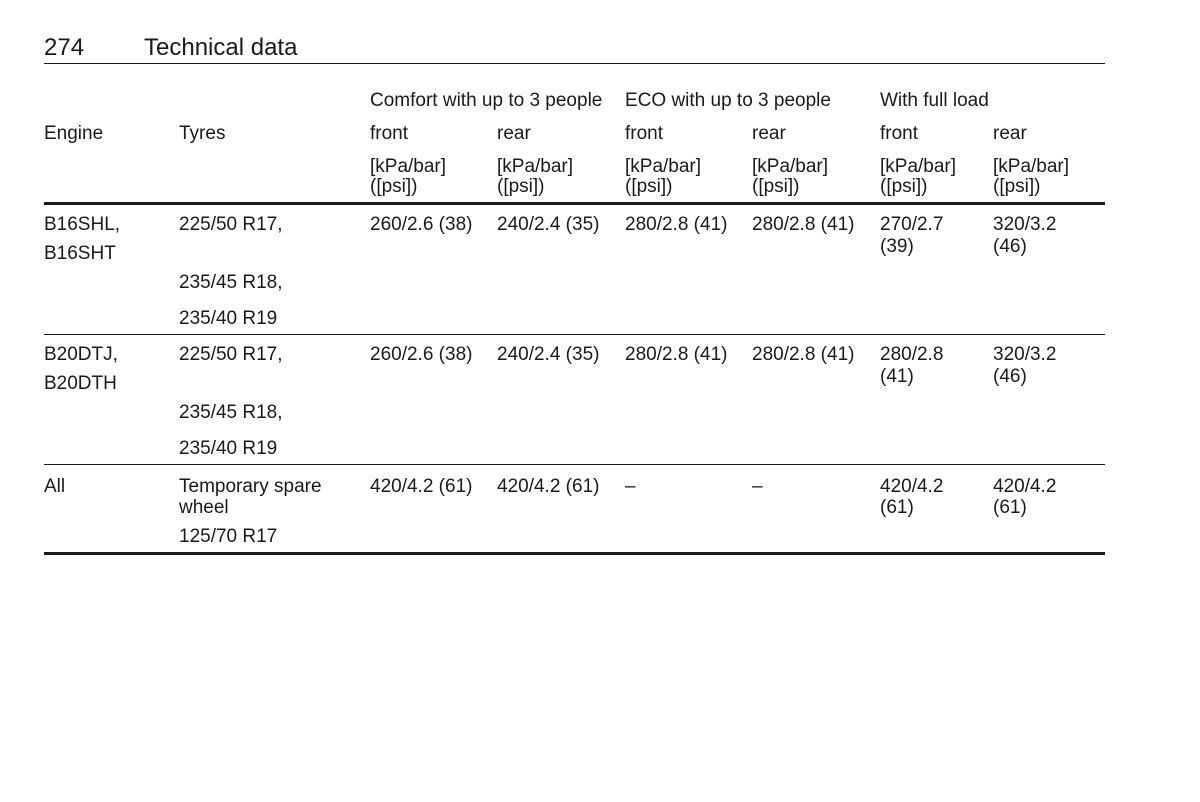 The height and width of the screenshot is (802, 1200). What do you see at coordinates (221, 47) in the screenshot?
I see `page-title: Technical data` at bounding box center [221, 47].